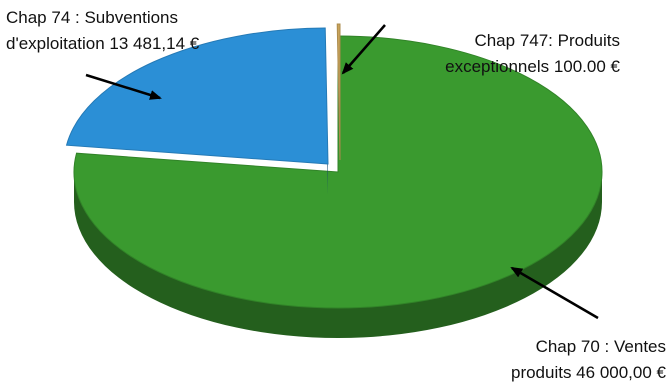 The image size is (668, 392). I want to click on slice-label-chap70-line2: produits 46 000,00 €, so click(588, 372).